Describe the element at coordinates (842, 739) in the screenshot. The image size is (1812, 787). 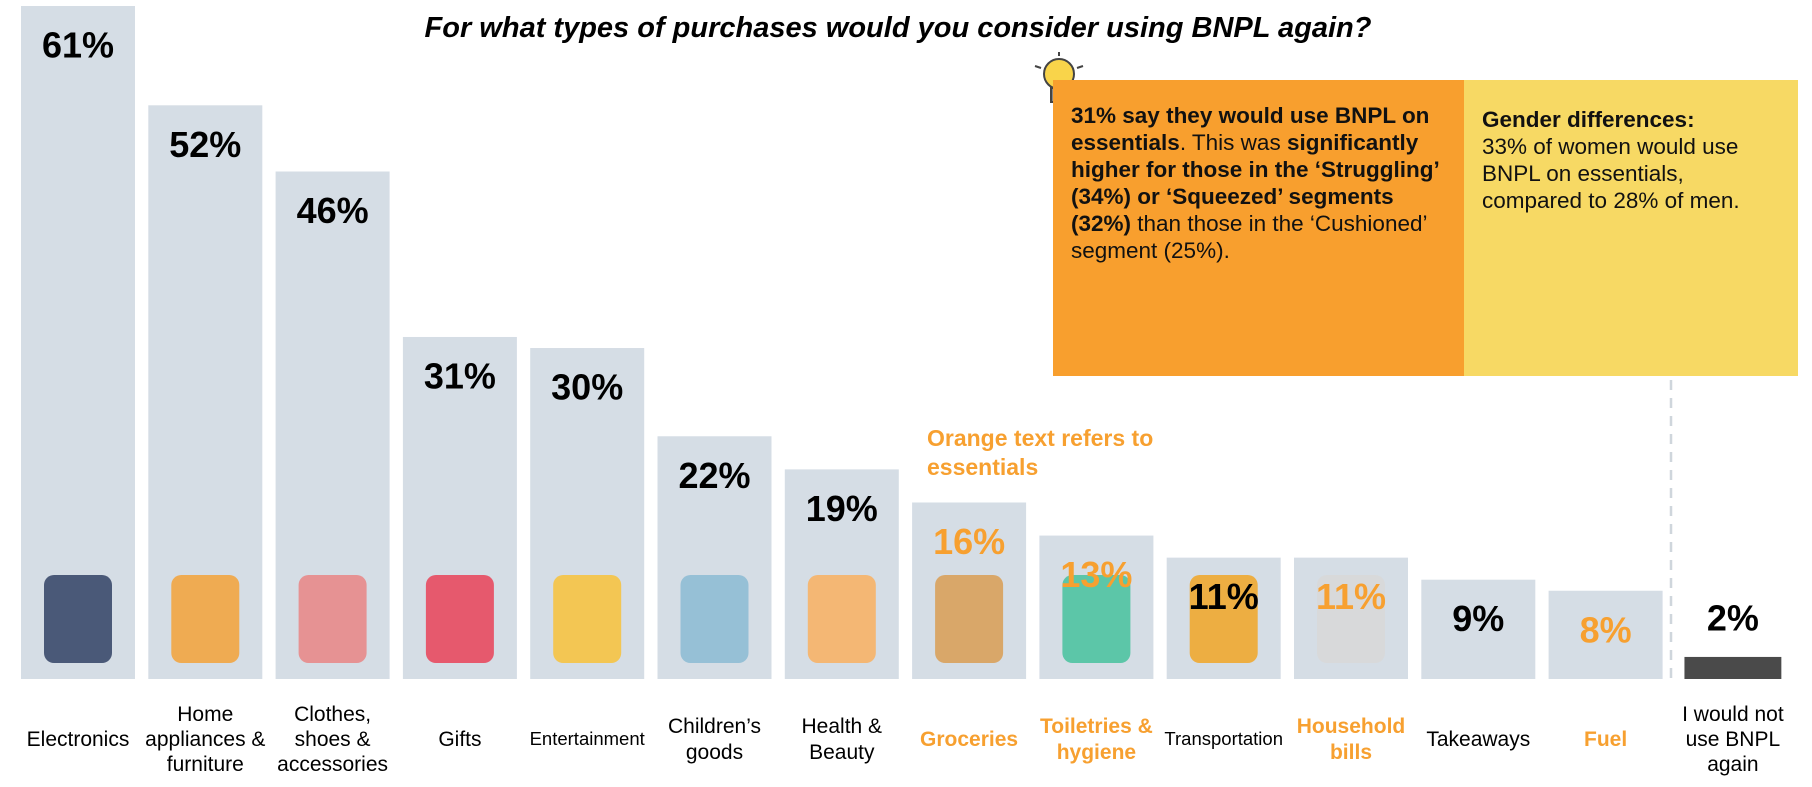
I see `category-label: Health & Beauty` at that location.